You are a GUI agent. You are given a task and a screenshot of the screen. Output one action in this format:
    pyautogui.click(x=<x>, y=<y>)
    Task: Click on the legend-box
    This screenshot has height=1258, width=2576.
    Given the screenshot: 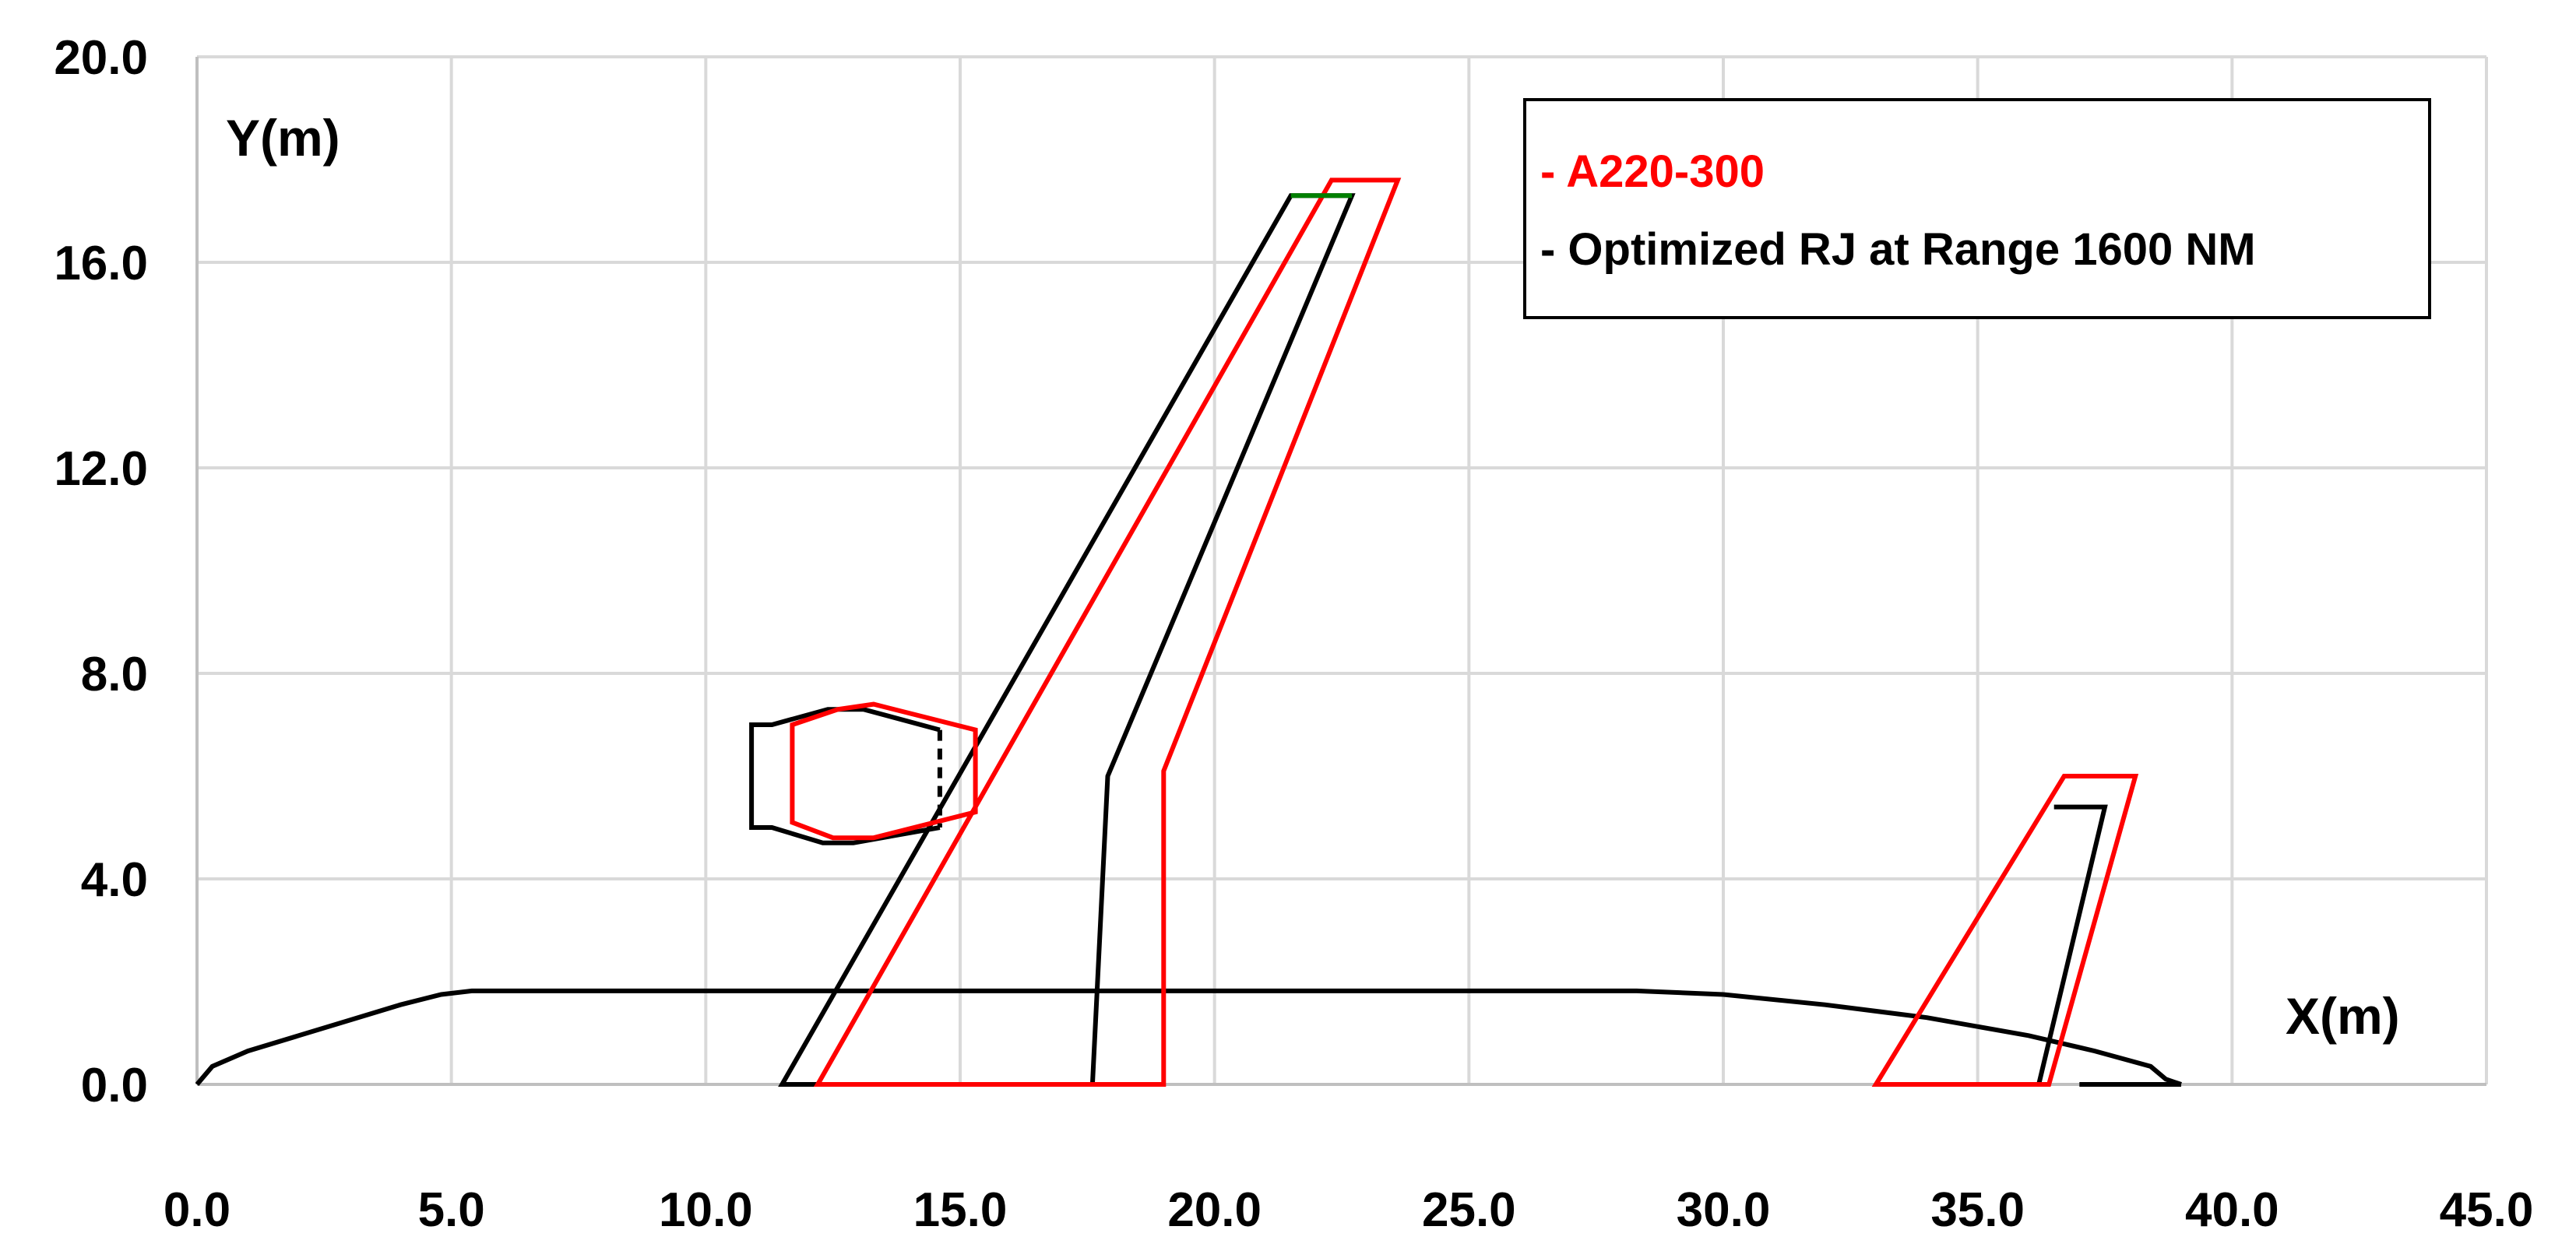 What is the action you would take?
    pyautogui.click(x=1977, y=208)
    